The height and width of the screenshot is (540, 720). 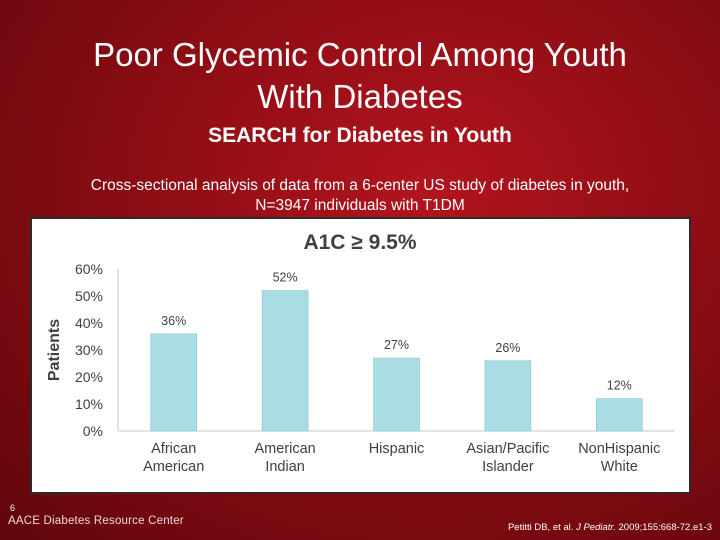 What do you see at coordinates (96, 521) in the screenshot?
I see `footer-brand-logo: AACE Diabetes Resource Center` at bounding box center [96, 521].